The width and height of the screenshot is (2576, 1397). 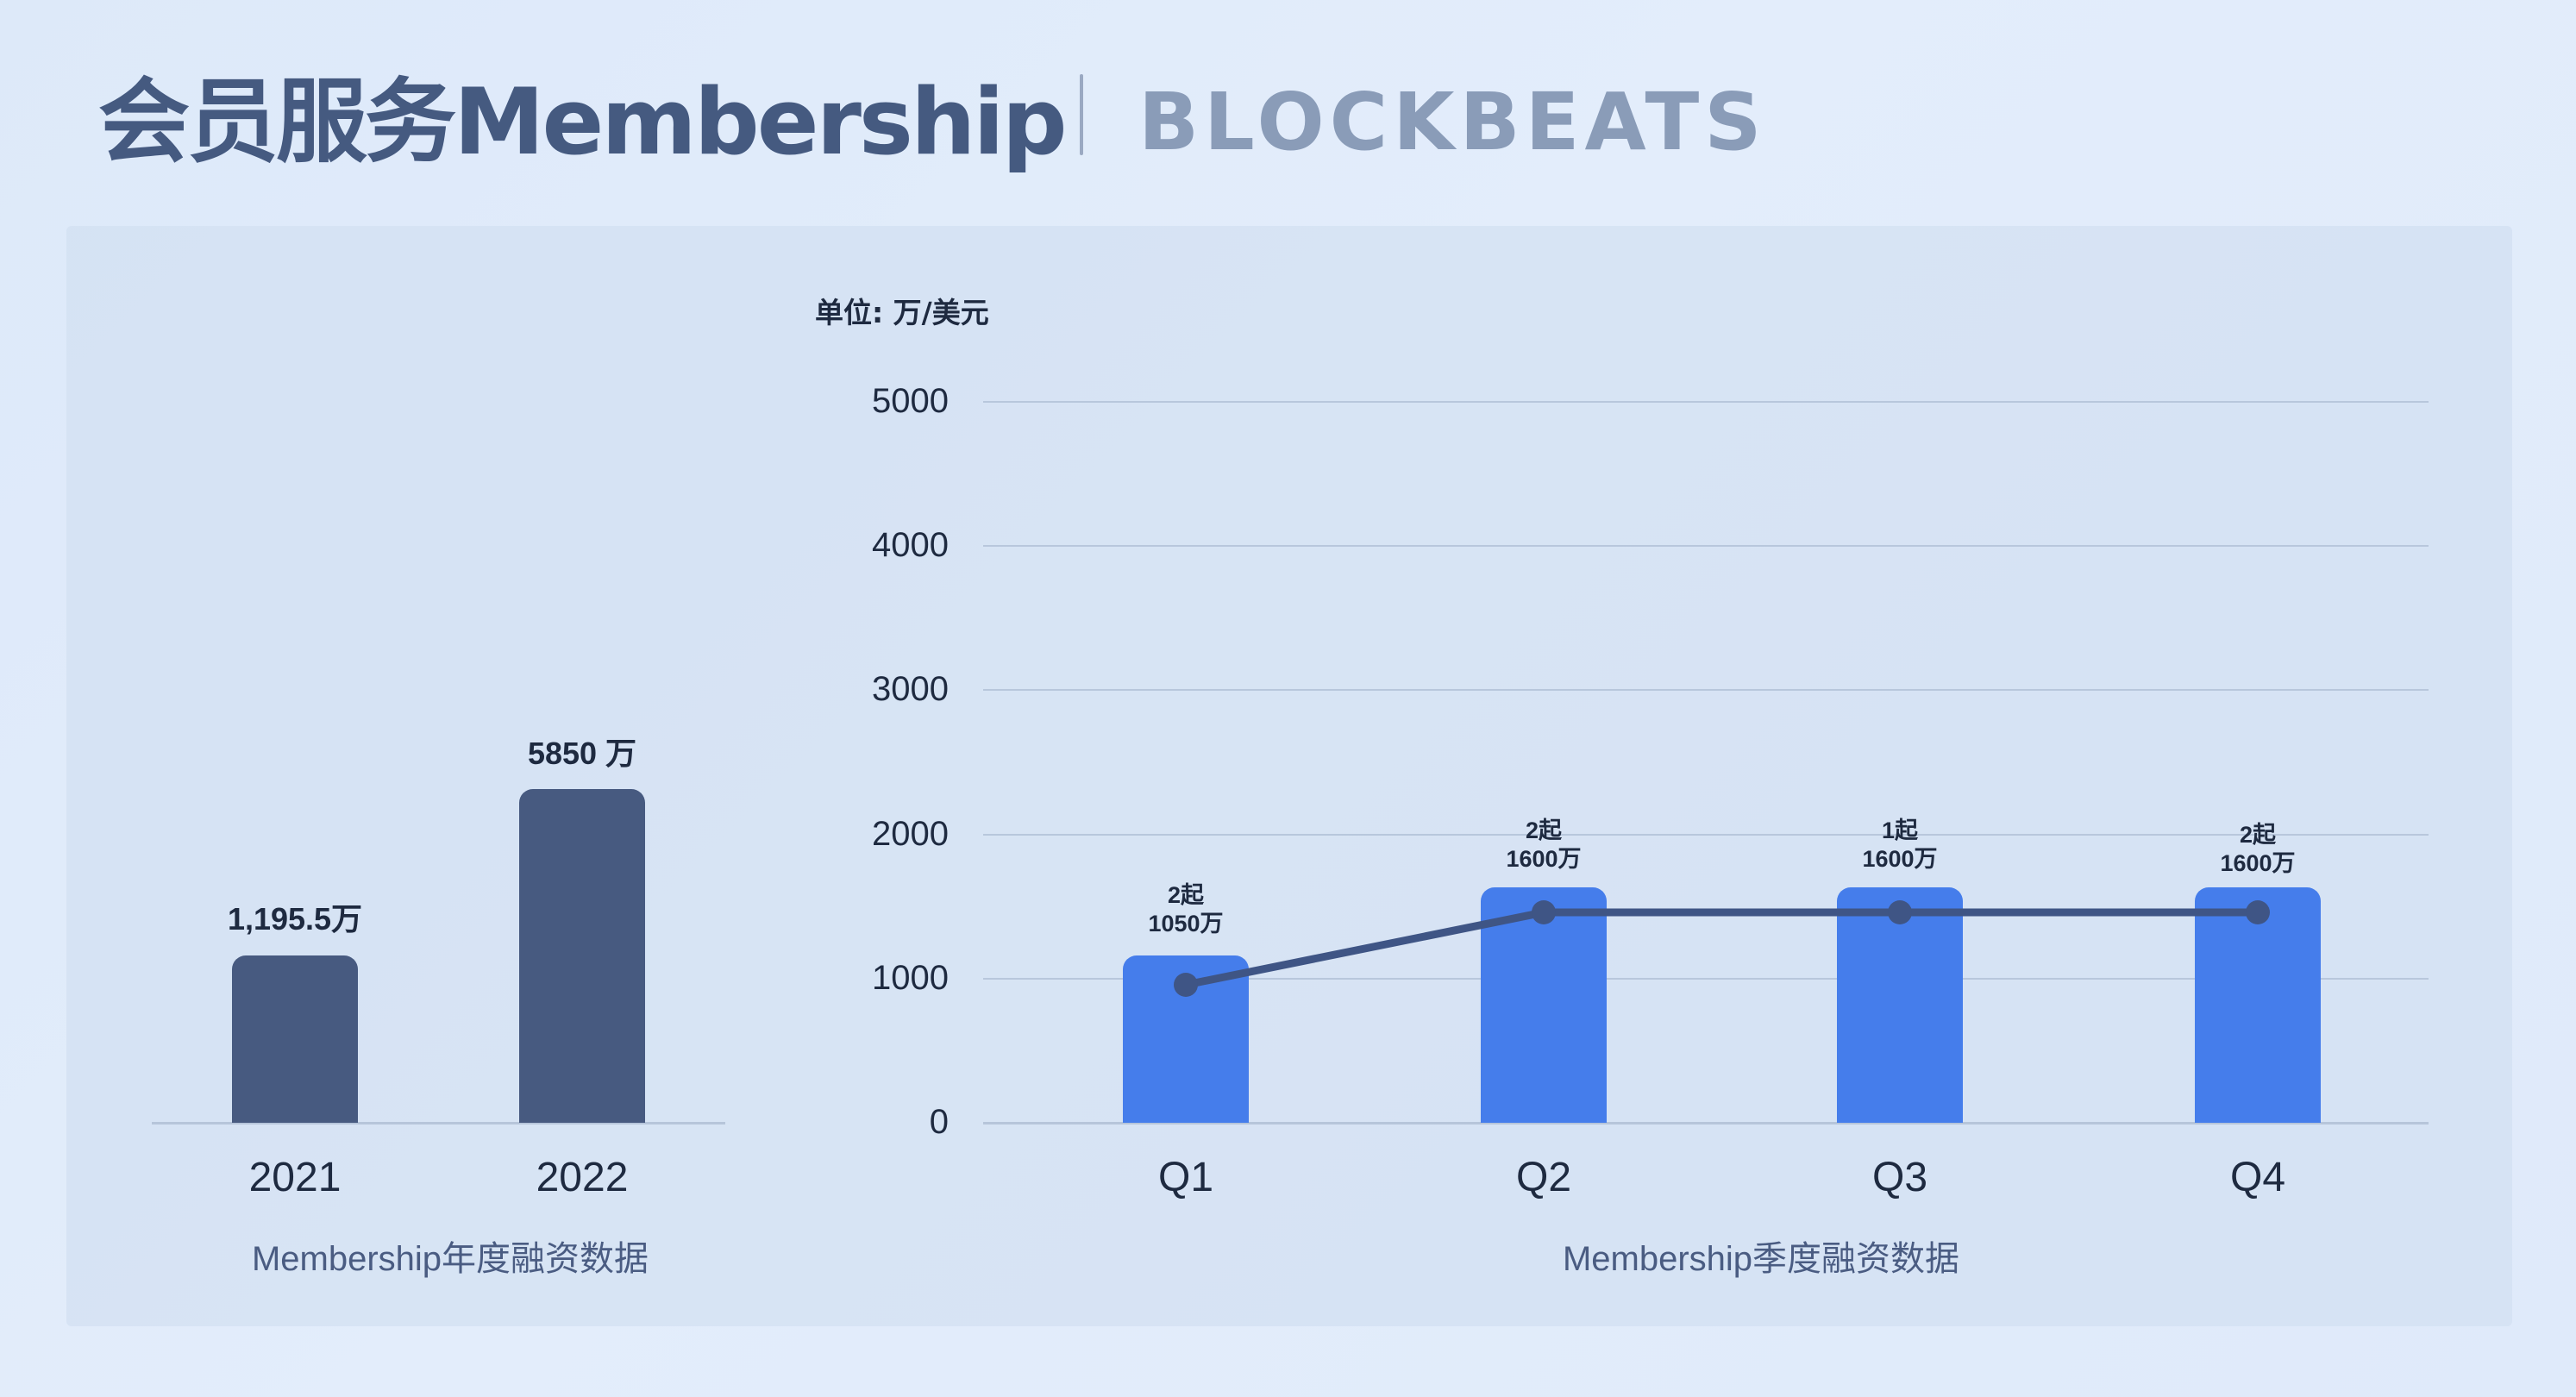 I want to click on quarterly-bar-q4, so click(x=2258, y=1005).